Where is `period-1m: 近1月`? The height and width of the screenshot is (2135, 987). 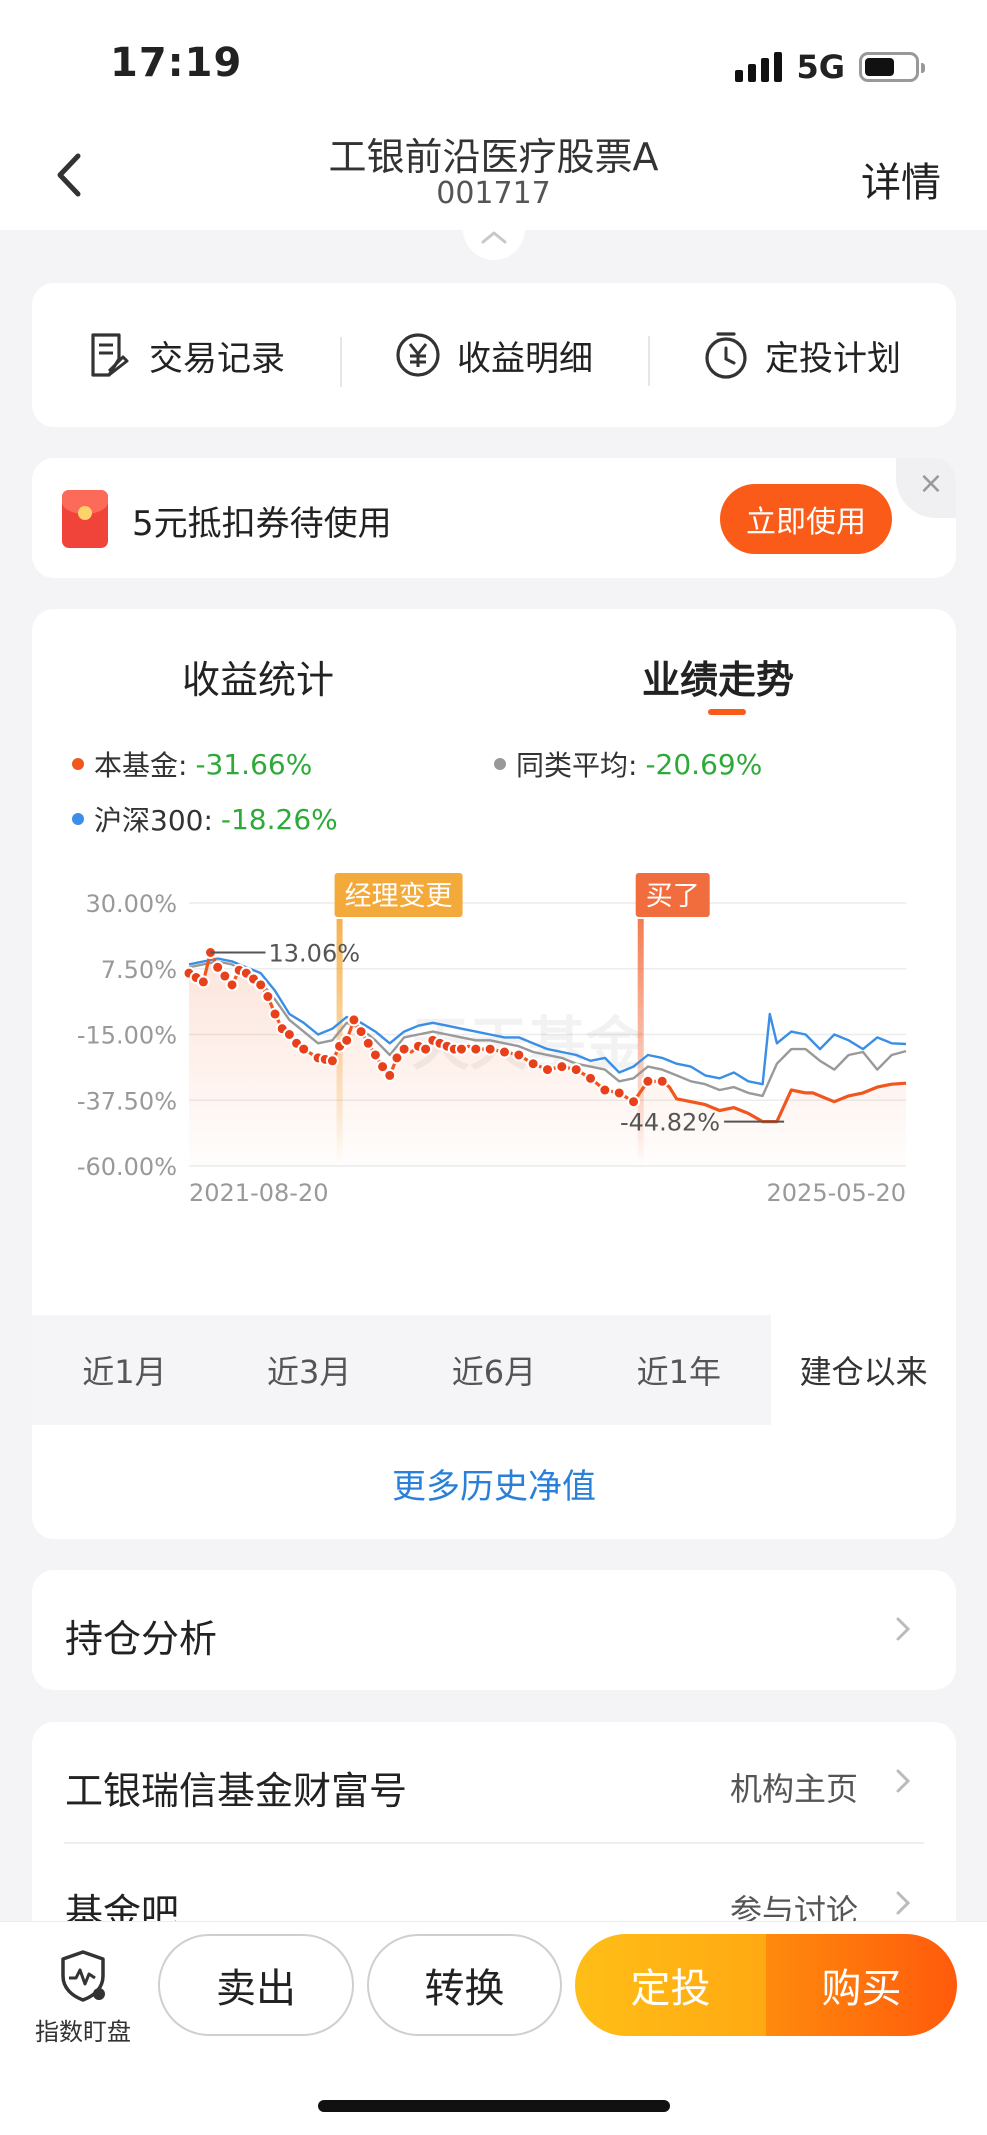
period-1m: 近1月 is located at coordinates (124, 1372).